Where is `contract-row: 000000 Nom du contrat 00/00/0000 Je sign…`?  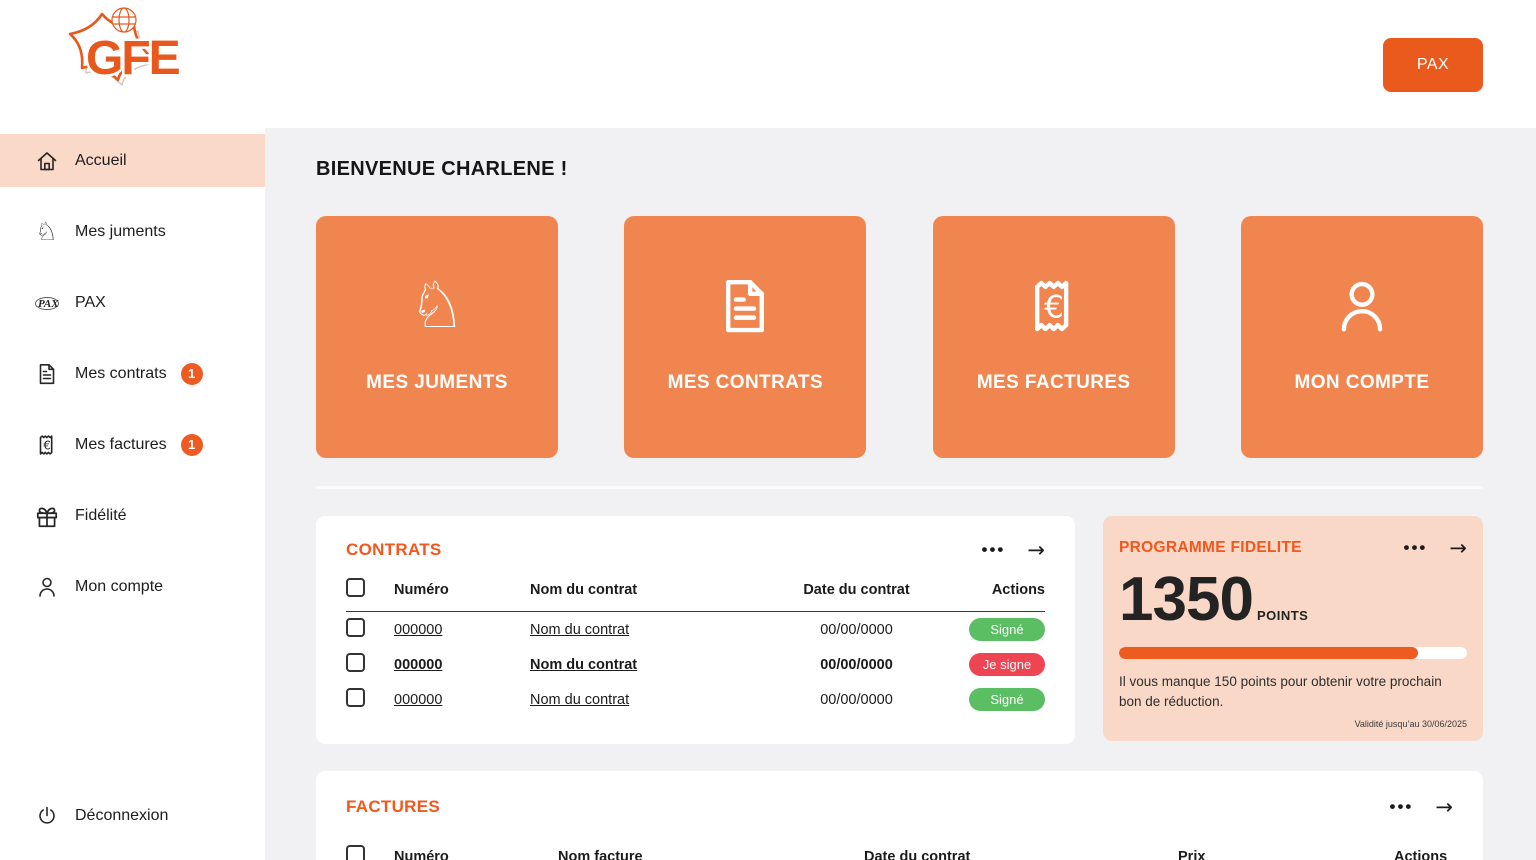
contract-row: 000000 Nom du contrat 00/00/0000 Je sign… is located at coordinates (695, 664).